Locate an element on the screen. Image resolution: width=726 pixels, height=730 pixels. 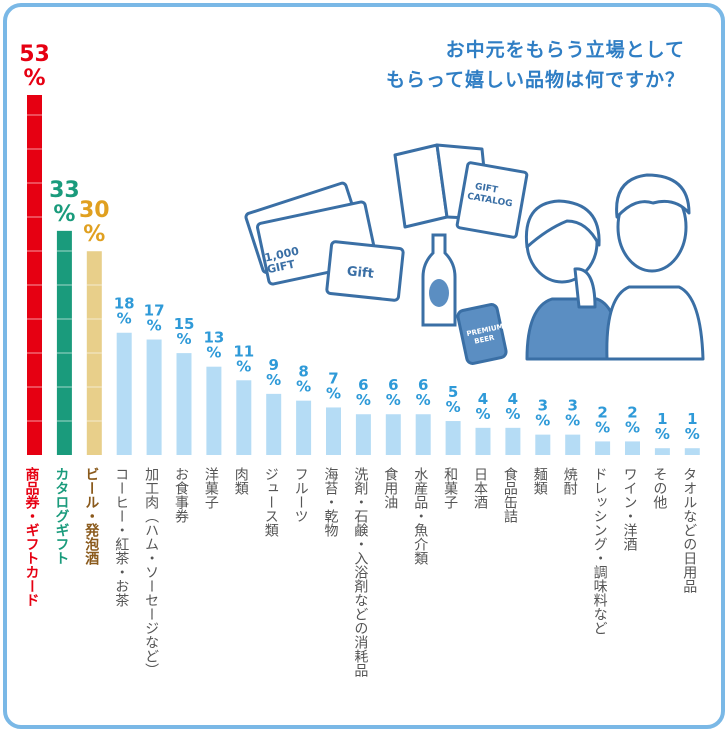
beer-can-icon is located at coordinates (482, 334).